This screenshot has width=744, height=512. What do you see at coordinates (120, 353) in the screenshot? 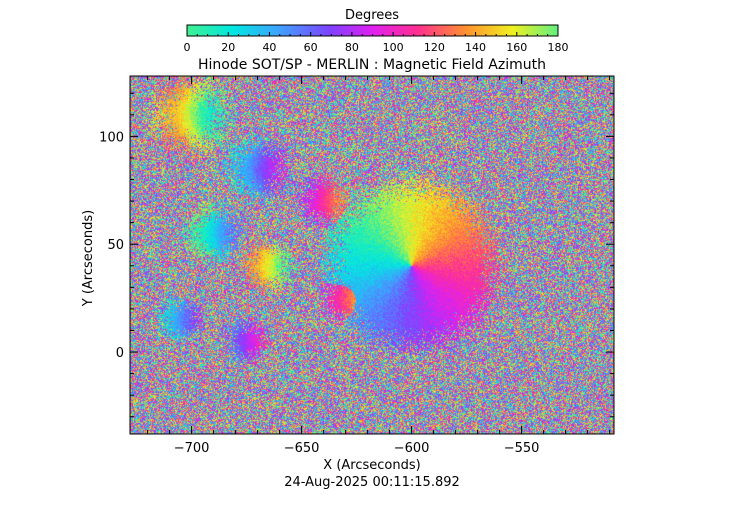
I see `y-tick-label: 0` at bounding box center [120, 353].